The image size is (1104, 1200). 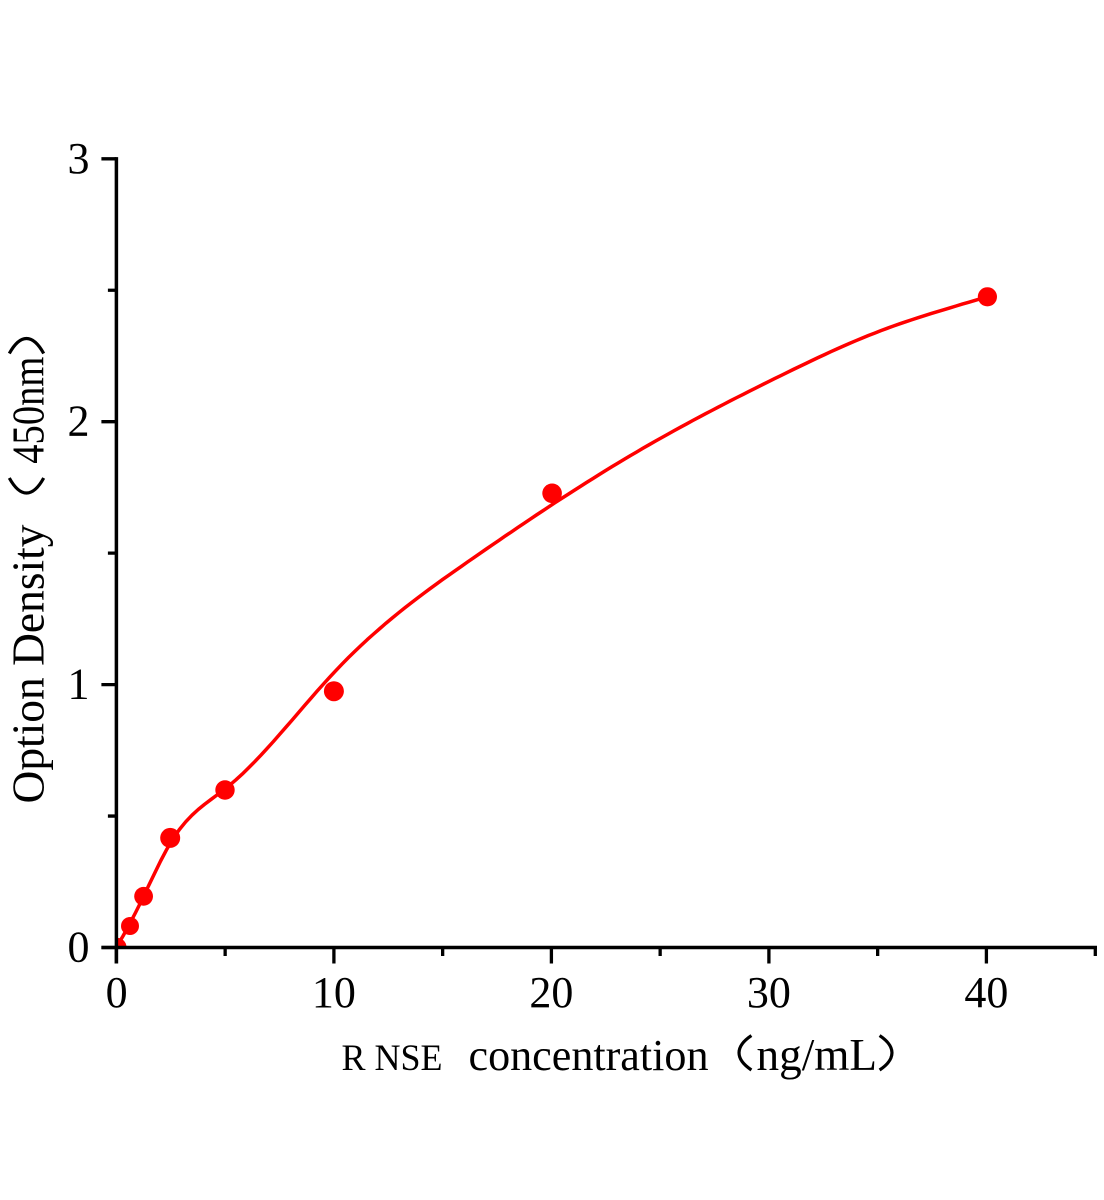 What do you see at coordinates (986, 992) in the screenshot?
I see `svg-text: 40` at bounding box center [986, 992].